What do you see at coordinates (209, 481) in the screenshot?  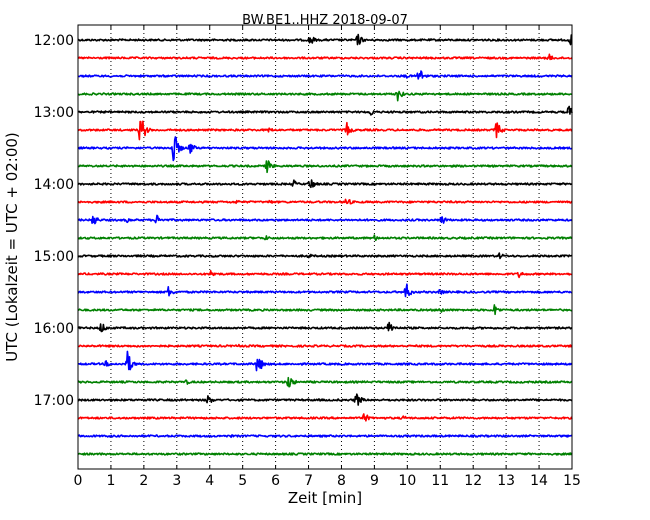 I see `x-tick-label: 4` at bounding box center [209, 481].